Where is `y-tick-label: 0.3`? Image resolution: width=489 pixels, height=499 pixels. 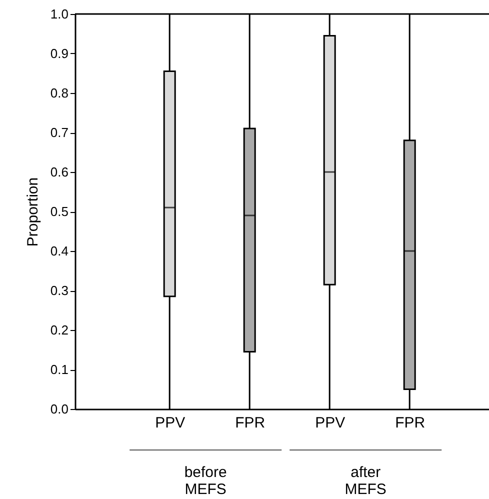
y-tick-label: 0.3 is located at coordinates (59, 290).